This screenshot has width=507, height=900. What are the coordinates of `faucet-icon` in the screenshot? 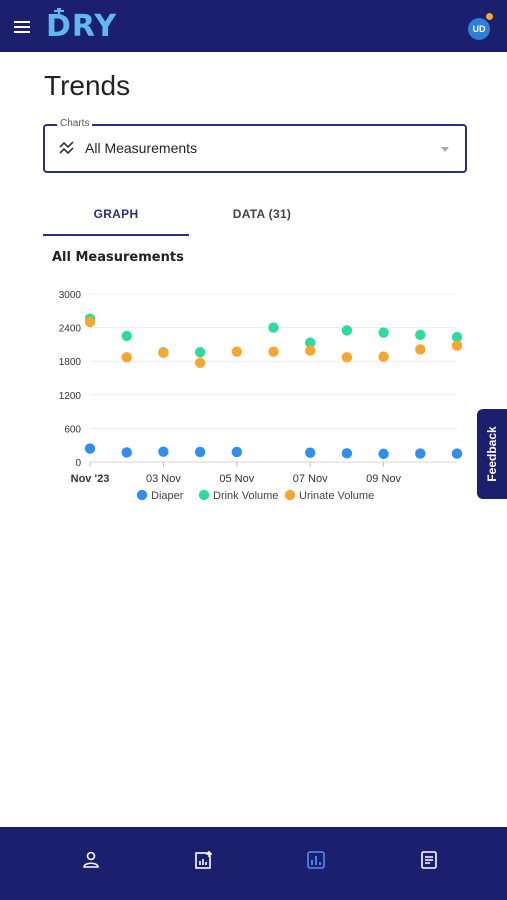 It's located at (59, 12).